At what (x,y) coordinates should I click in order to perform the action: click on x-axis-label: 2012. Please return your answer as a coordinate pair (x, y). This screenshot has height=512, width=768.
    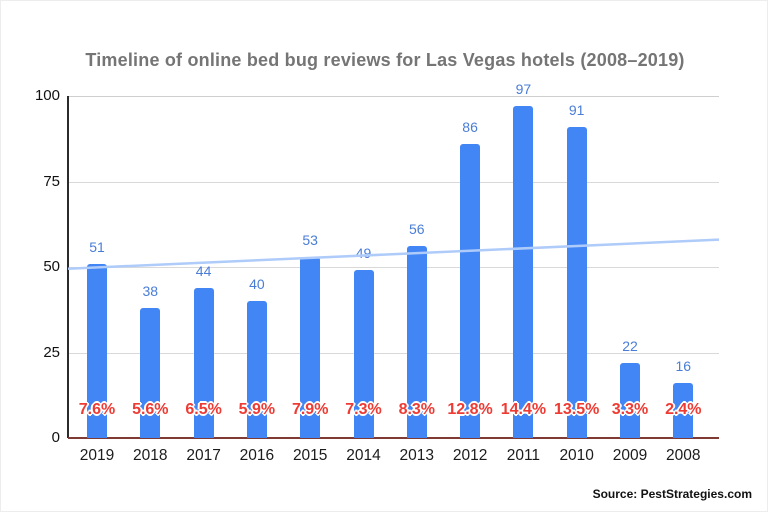
    Looking at the image, I should click on (470, 455).